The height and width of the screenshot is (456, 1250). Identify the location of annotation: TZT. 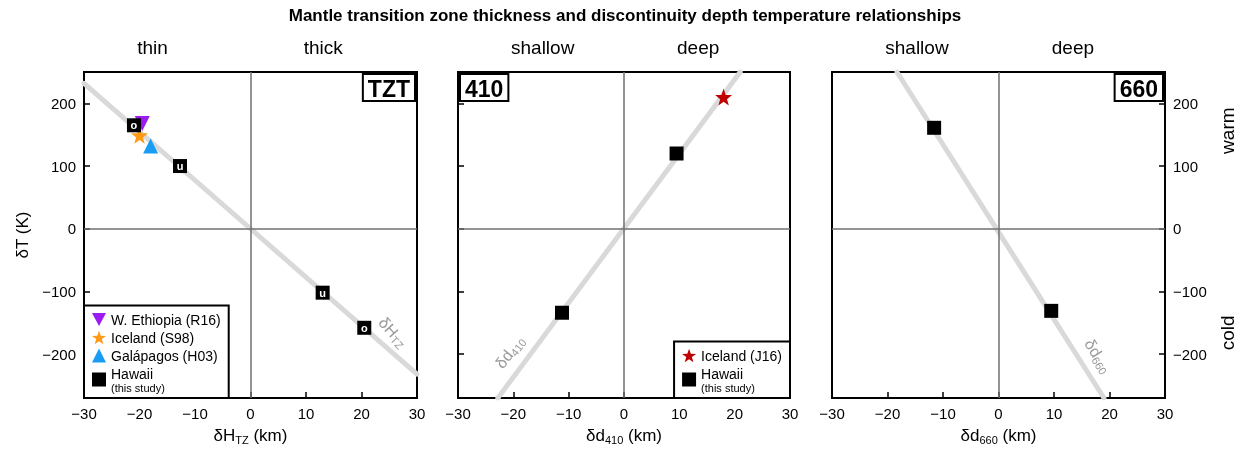
(389, 88).